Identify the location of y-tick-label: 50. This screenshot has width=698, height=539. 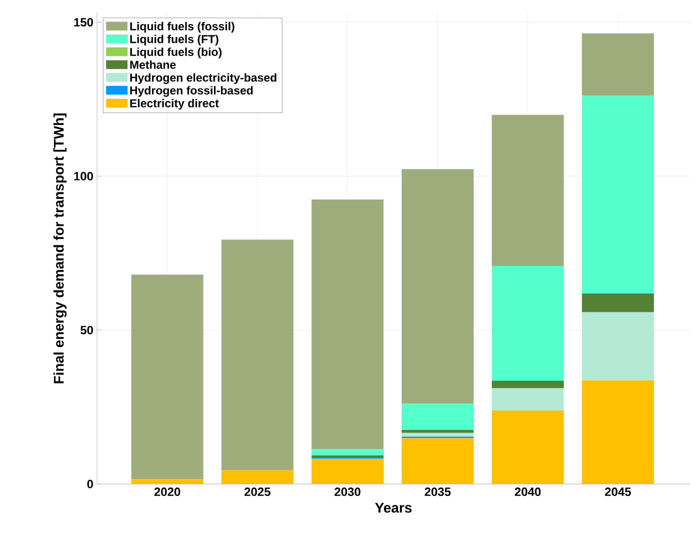
(86, 330).